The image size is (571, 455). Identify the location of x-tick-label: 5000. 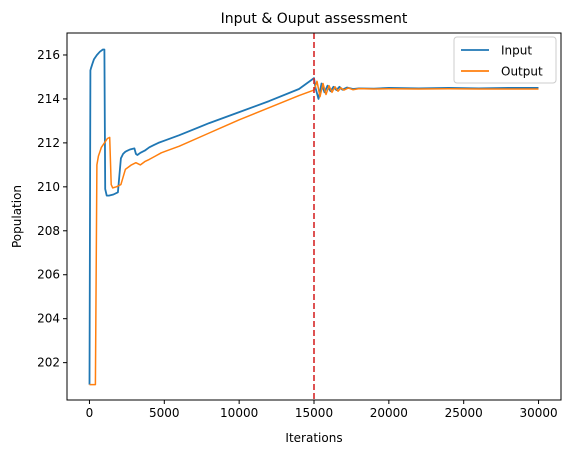
(164, 413).